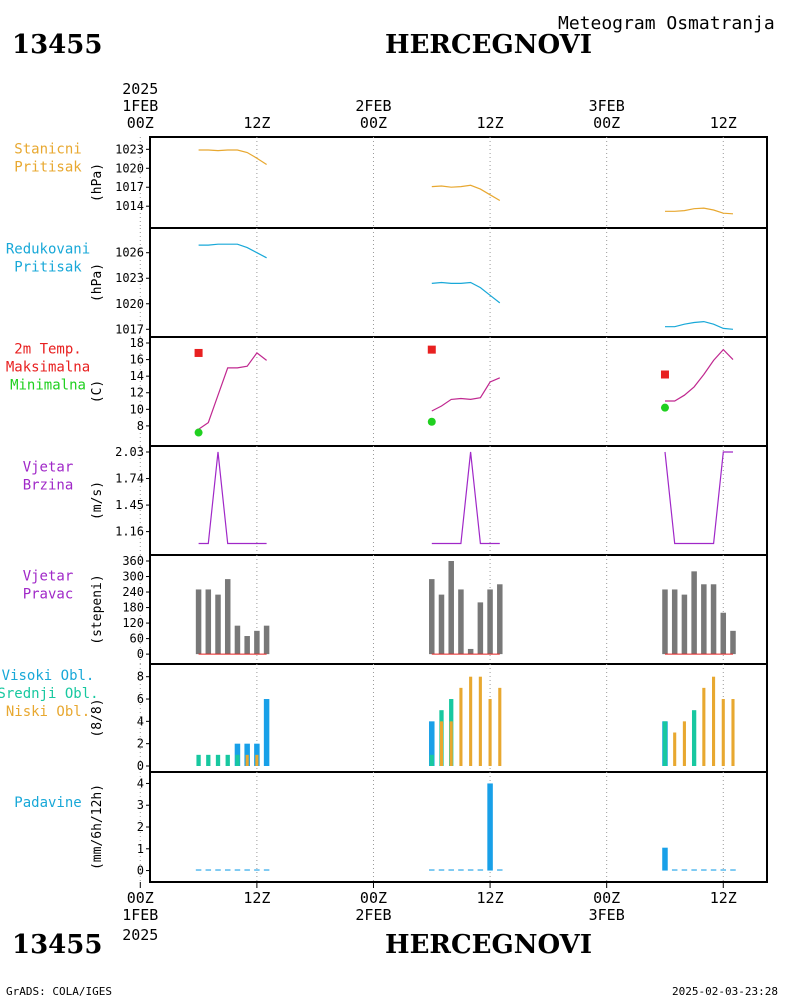 The image size is (800, 1000). What do you see at coordinates (129, 253) in the screenshot?
I see `ytick-label-reduced_pressure-3: 1026` at bounding box center [129, 253].